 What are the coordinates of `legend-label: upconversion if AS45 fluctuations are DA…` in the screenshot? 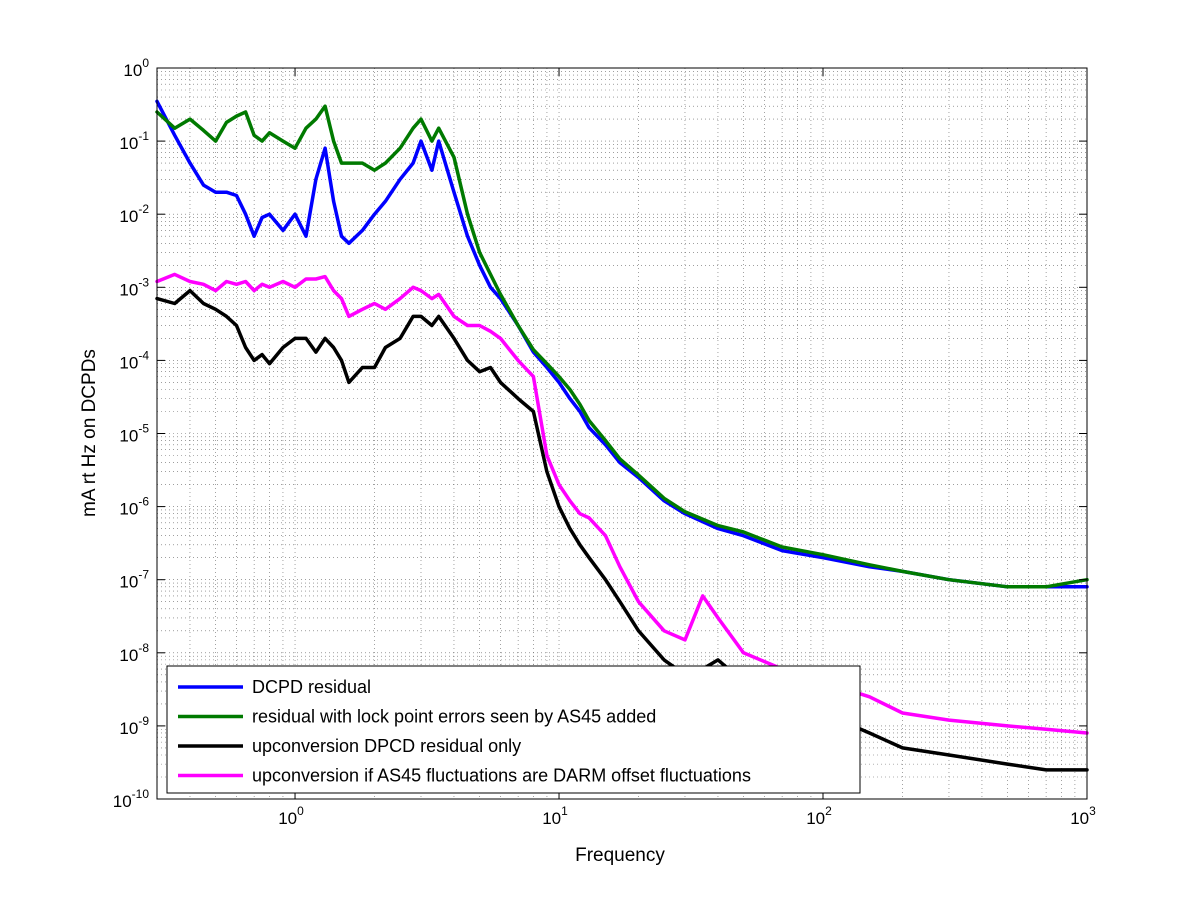 It's located at (501, 776).